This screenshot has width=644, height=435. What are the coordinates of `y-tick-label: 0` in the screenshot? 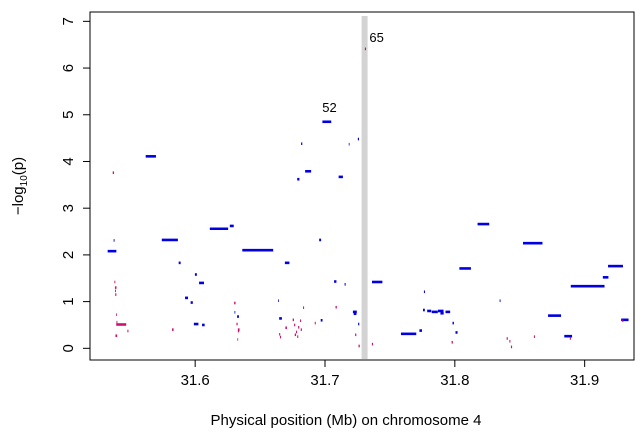 It's located at (68, 348).